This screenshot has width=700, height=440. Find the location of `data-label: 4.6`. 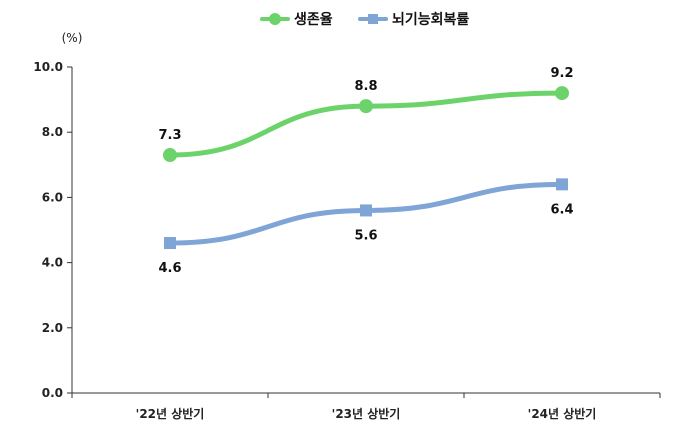

data-label: 4.6 is located at coordinates (169, 268).